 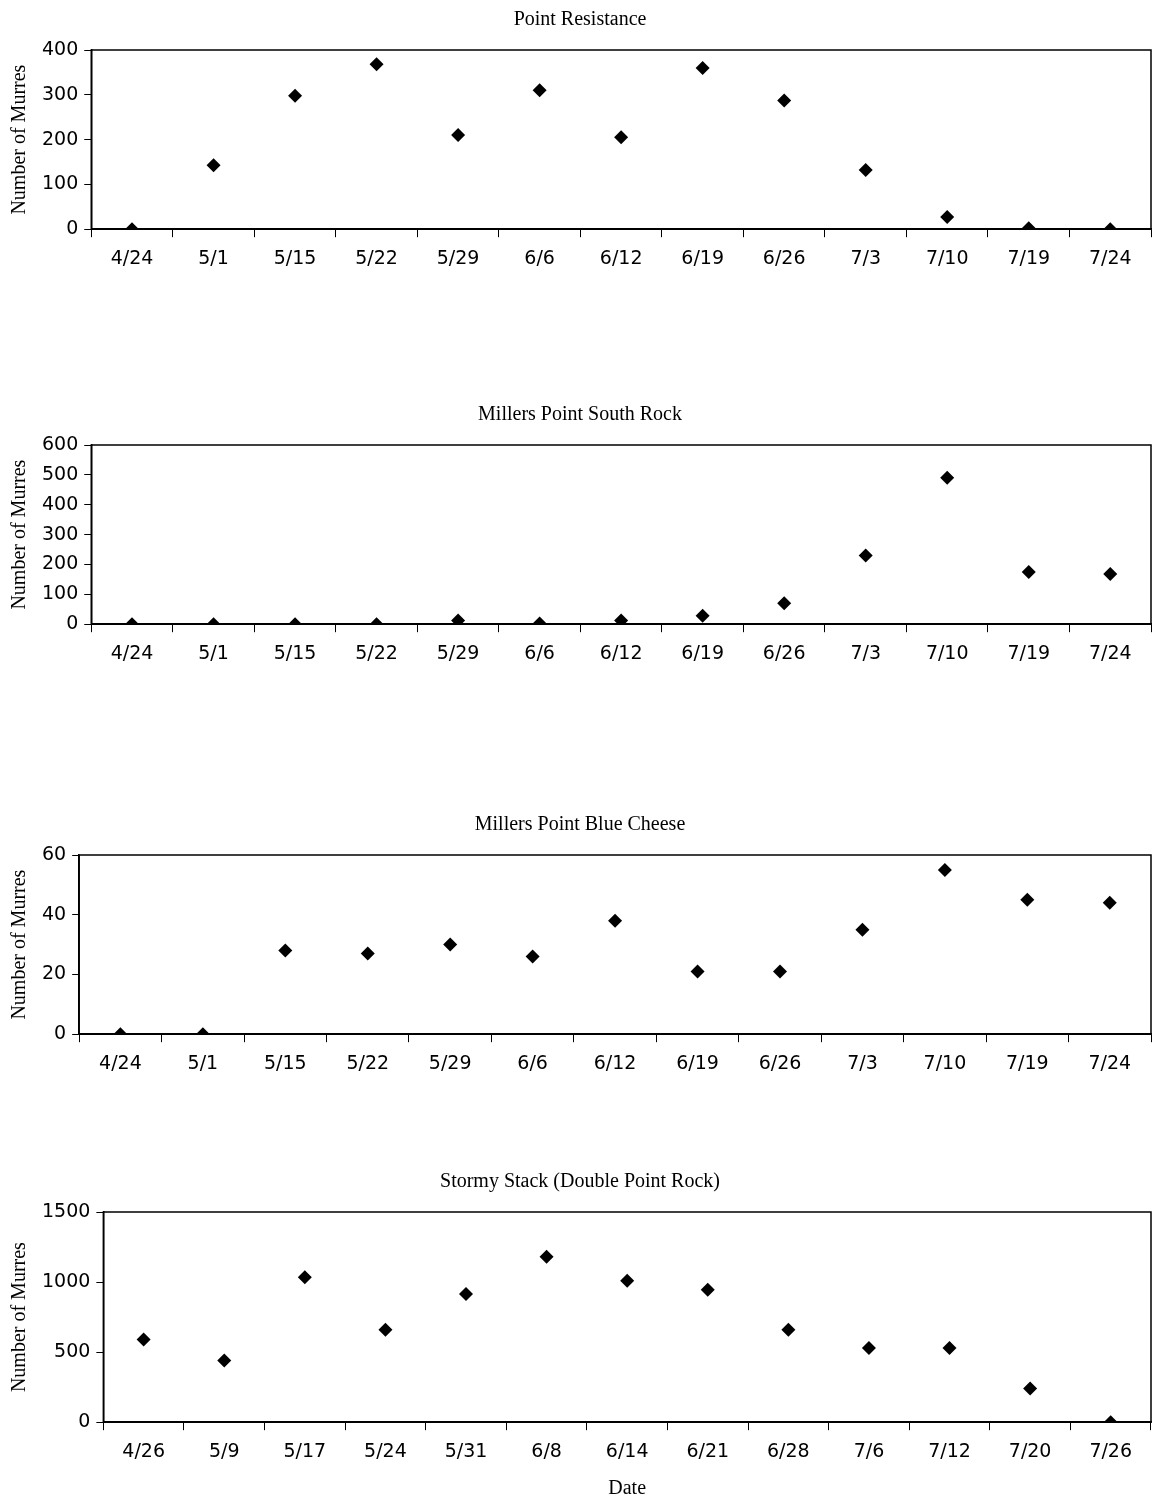 I want to click on y-tick-label: 200, so click(x=60, y=137).